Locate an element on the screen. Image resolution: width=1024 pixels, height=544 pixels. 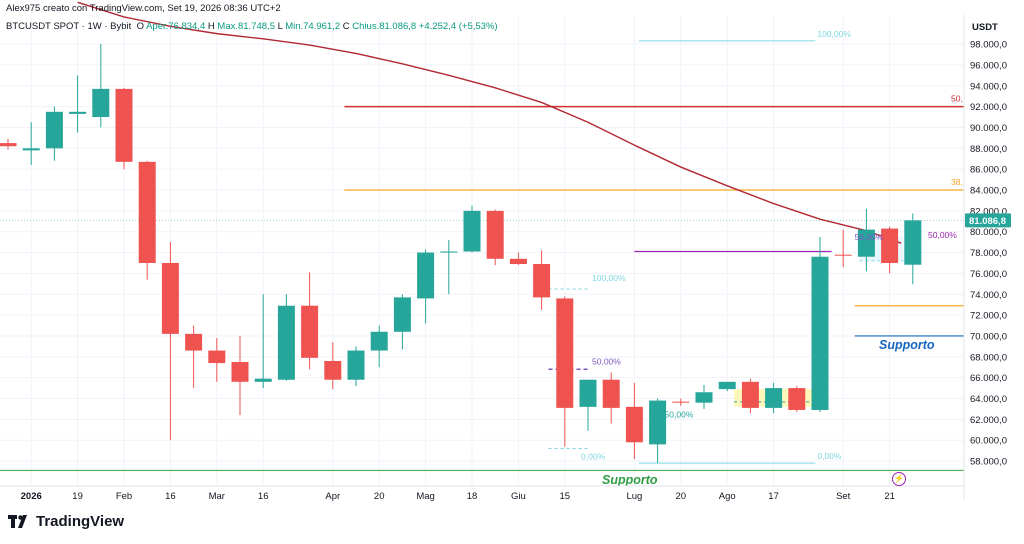
y-tick-label: 82.000,0 is located at coordinates (988, 211).